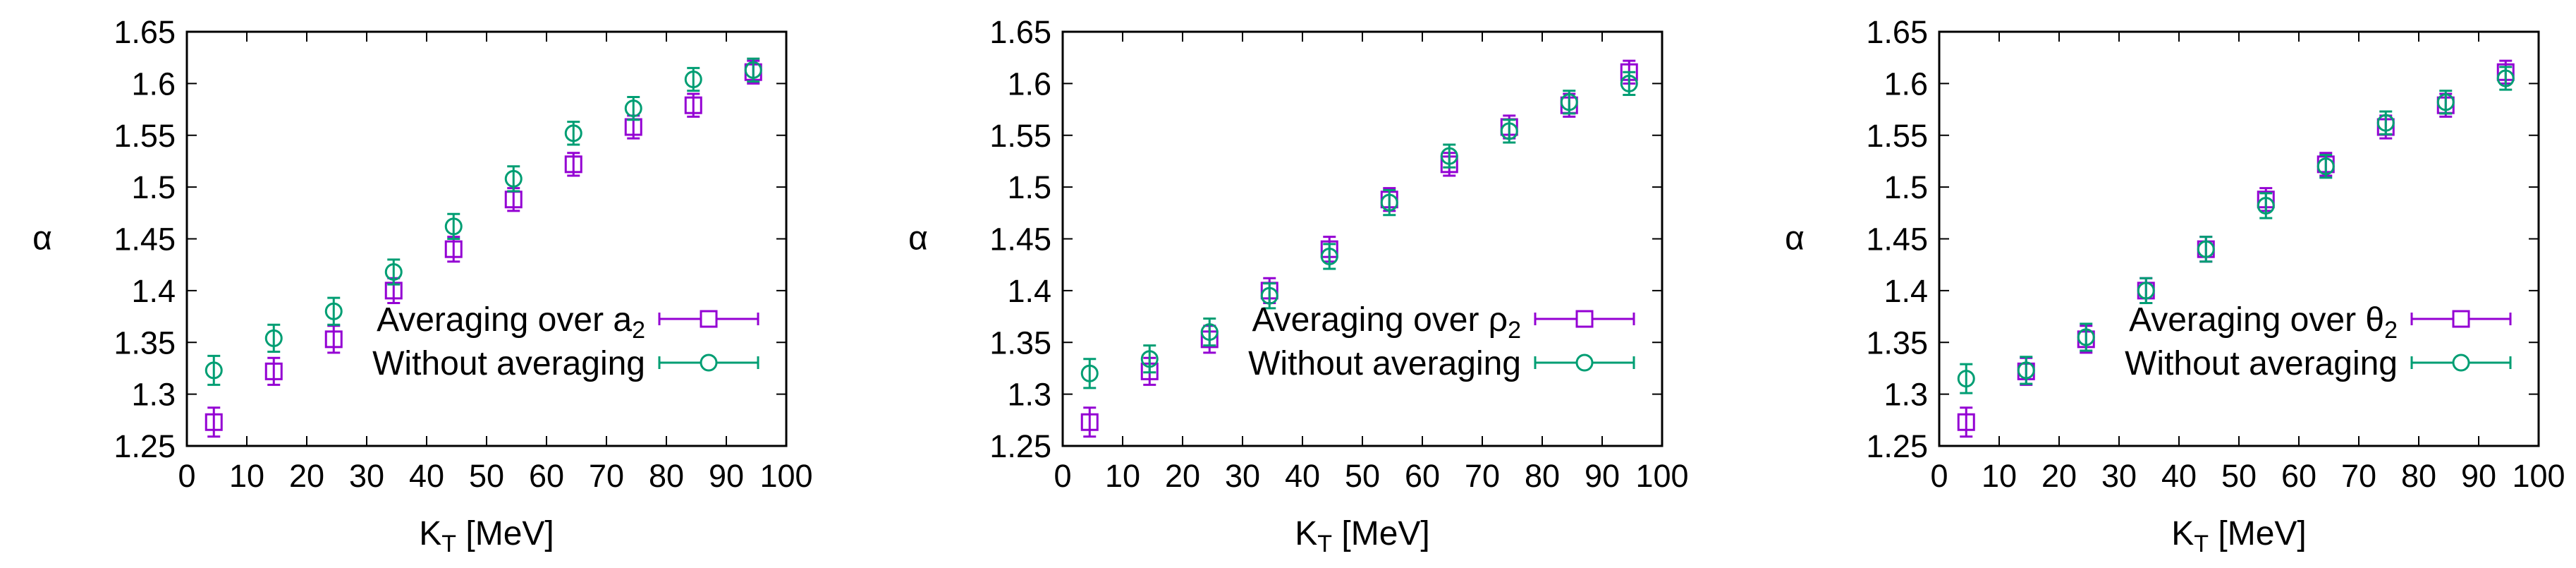  I want to click on x-tick-label: 40, so click(1302, 476).